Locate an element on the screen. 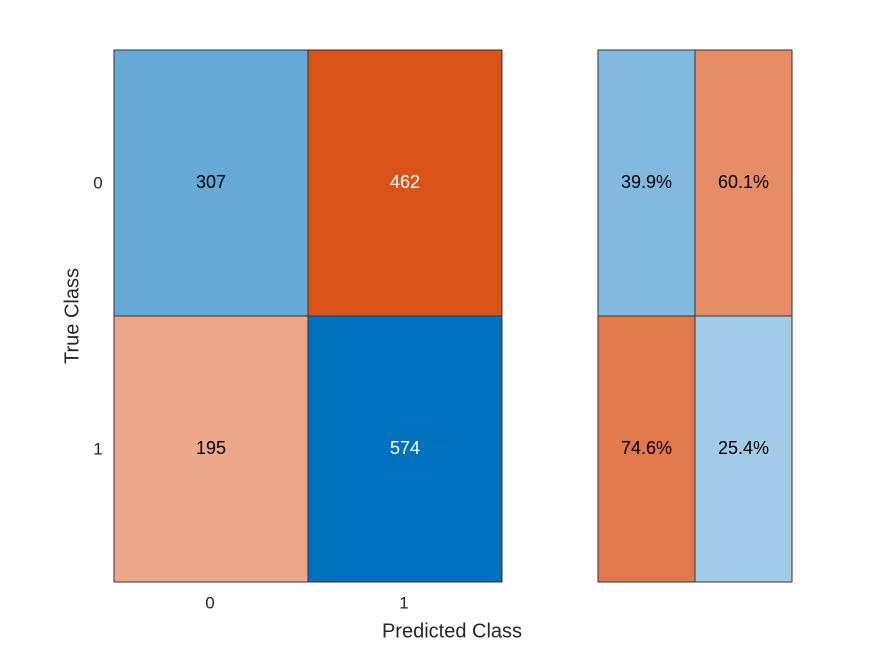  y-tick-label-1: 1 is located at coordinates (97, 448).